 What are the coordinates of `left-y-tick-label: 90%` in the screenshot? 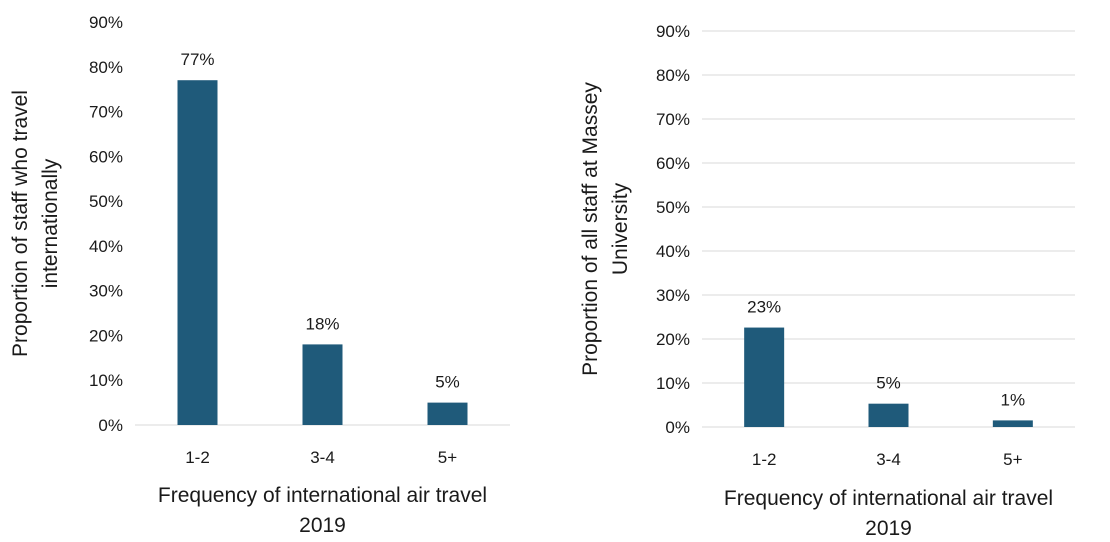 It's located at (106, 22).